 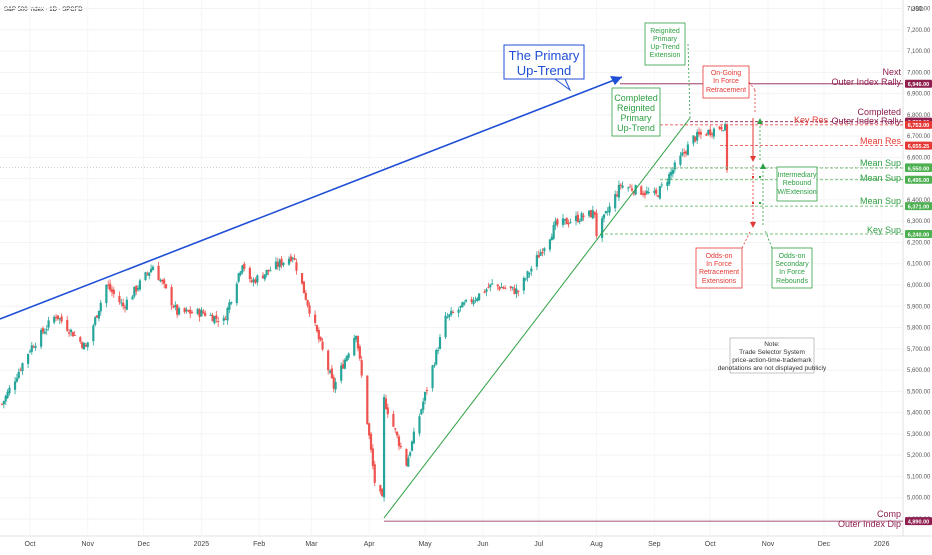 What do you see at coordinates (792, 281) in the screenshot?
I see `svg-text: Rebounds` at bounding box center [792, 281].